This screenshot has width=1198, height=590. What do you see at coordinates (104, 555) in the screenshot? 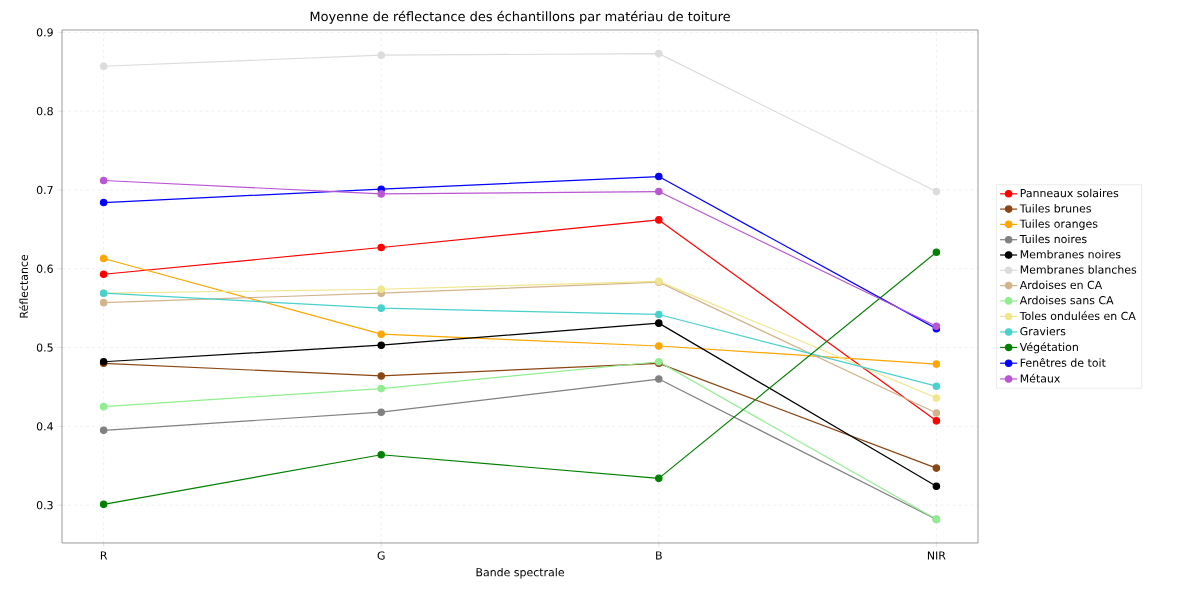
I see `x-tick-label: R` at bounding box center [104, 555].